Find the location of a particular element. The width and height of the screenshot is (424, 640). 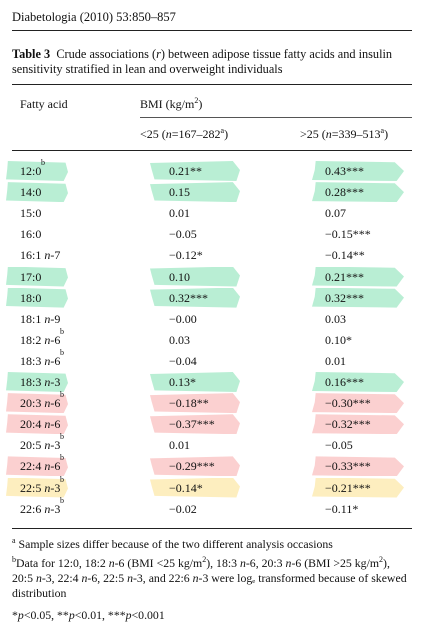

overweight-value-cell: 0.21*** is located at coordinates (344, 276).